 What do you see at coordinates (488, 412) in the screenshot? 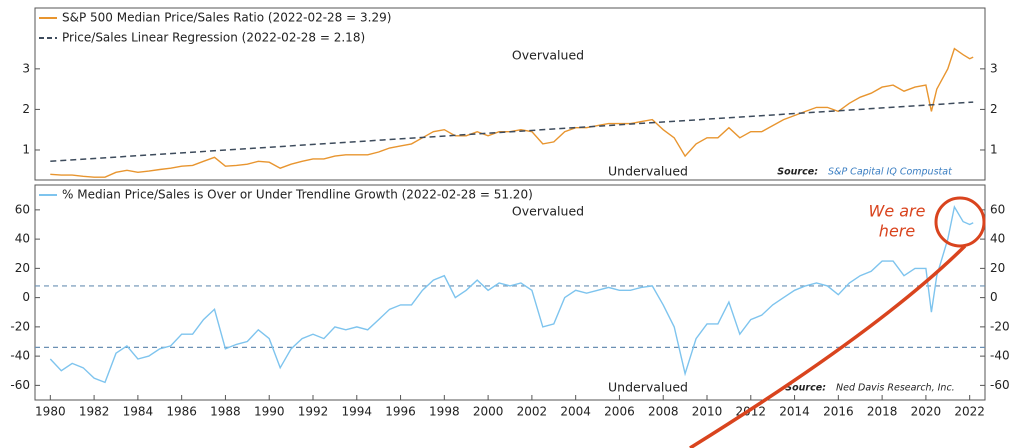
I see `x-tick-label: 2000` at bounding box center [488, 412].